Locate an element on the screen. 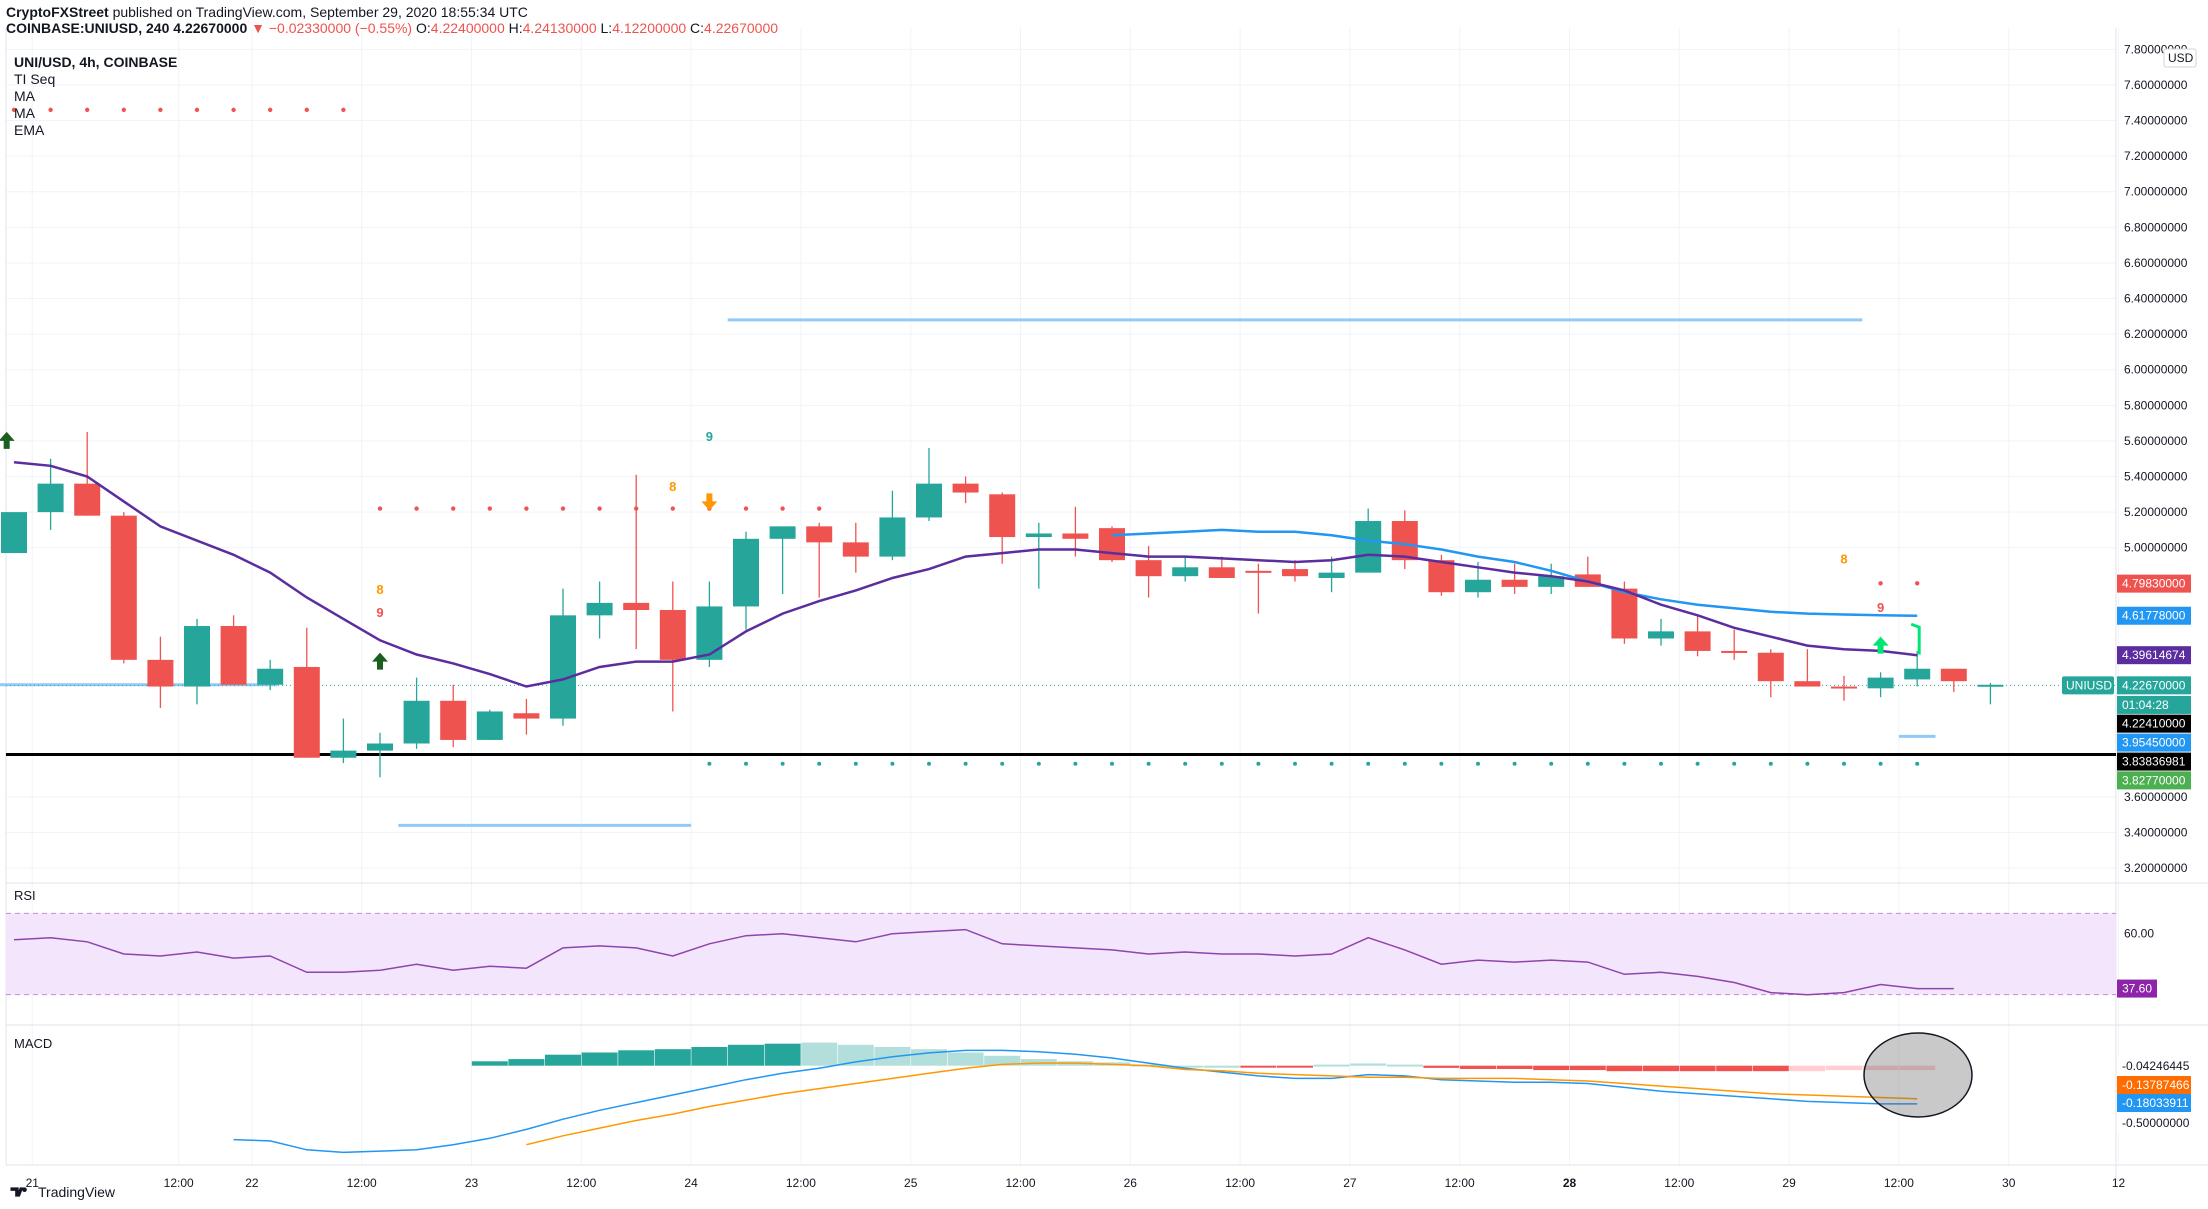  x-tick-label: 26 is located at coordinates (1131, 1183).